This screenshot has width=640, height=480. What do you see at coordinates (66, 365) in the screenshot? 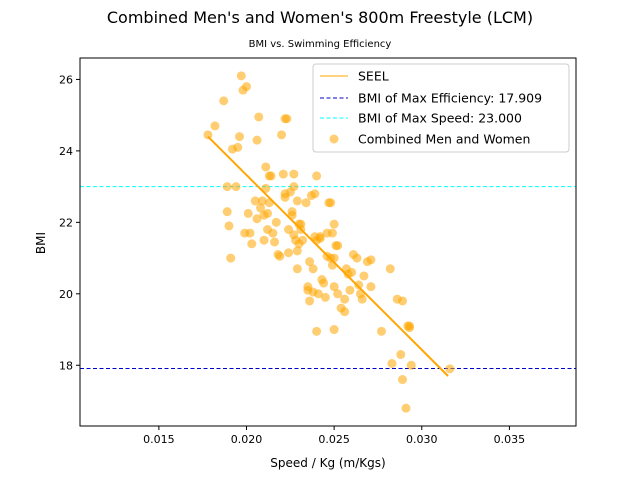
I see `y-tick-label: 18` at bounding box center [66, 365].